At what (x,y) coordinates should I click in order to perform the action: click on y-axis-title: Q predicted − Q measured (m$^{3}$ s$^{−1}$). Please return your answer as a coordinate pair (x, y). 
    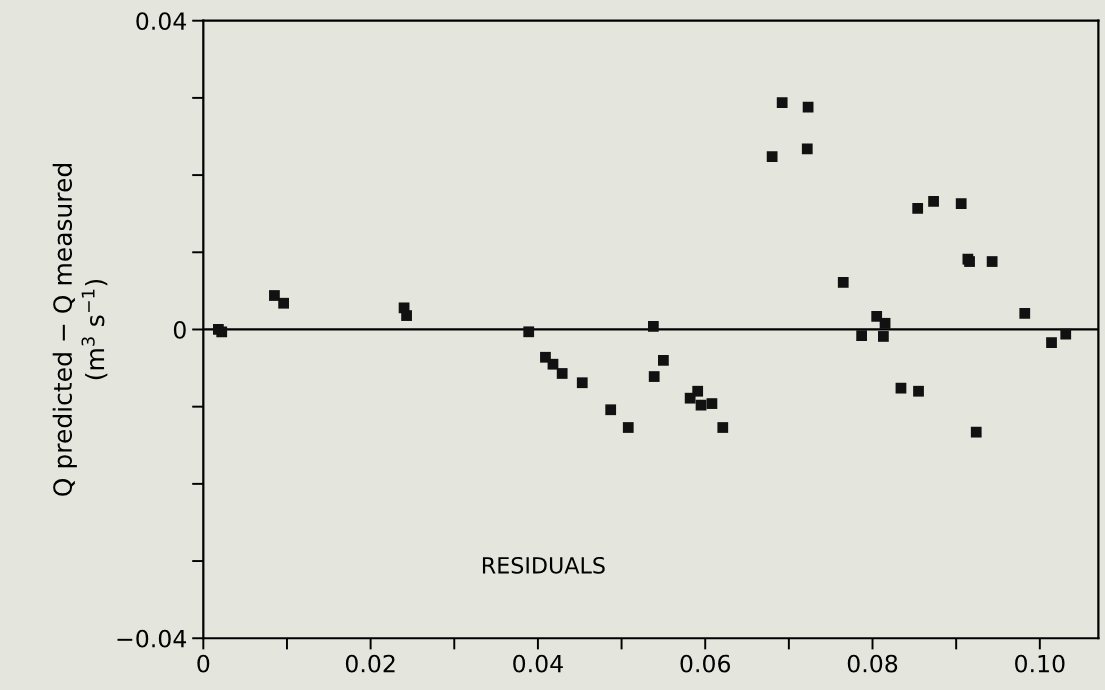
    Looking at the image, I should click on (80, 329).